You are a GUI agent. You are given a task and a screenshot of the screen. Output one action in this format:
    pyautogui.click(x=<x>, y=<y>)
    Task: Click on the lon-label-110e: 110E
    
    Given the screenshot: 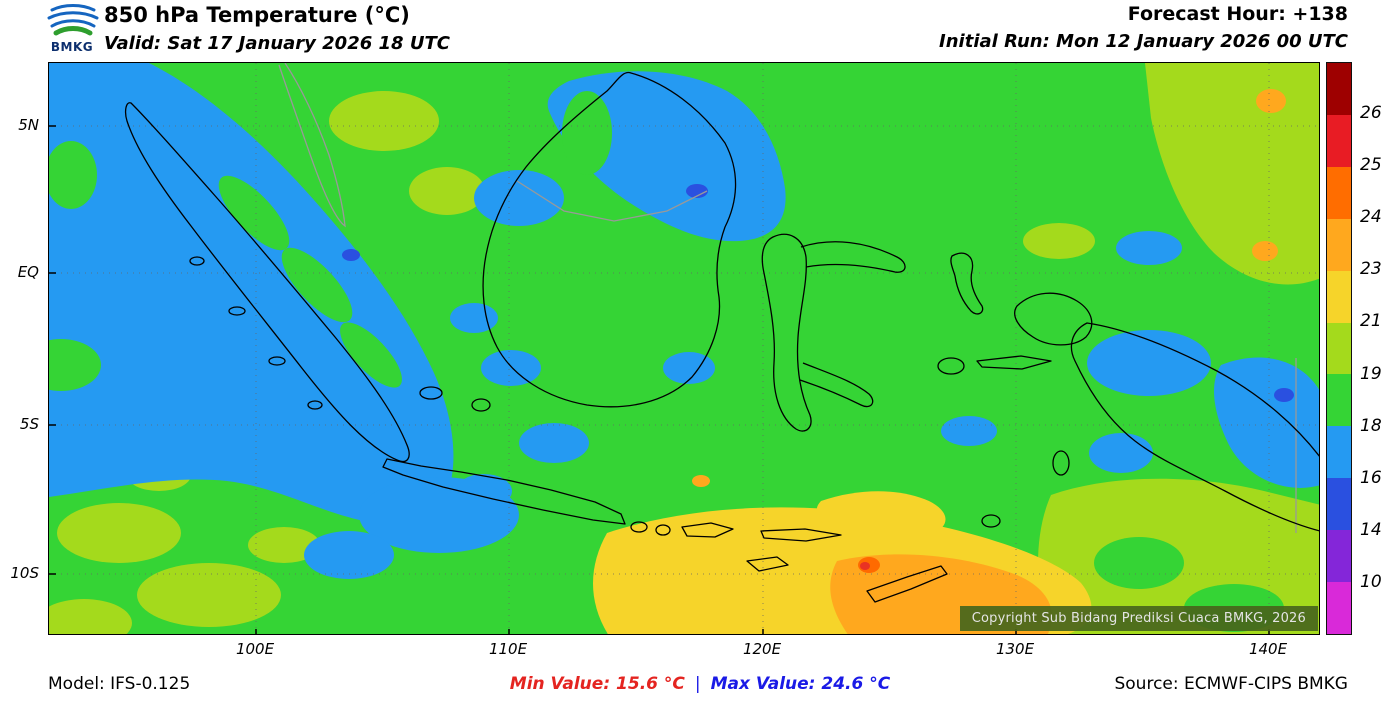 What is the action you would take?
    pyautogui.click(x=508, y=649)
    